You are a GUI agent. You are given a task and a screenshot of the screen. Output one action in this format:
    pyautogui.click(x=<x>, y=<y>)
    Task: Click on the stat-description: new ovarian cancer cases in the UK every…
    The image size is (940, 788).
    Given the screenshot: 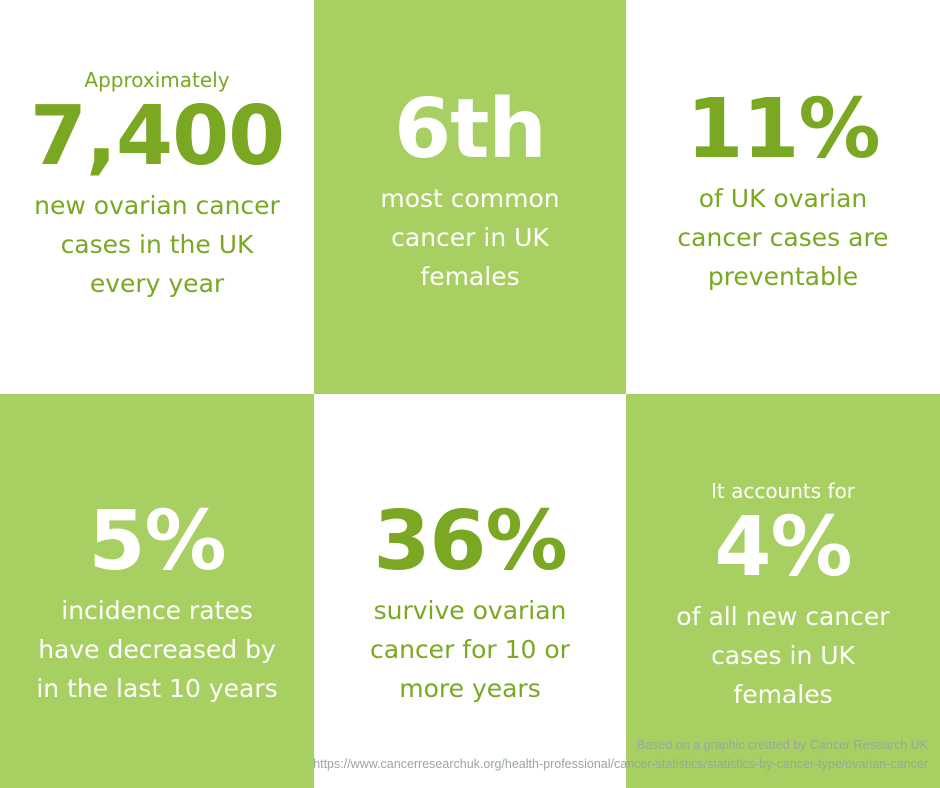 What is the action you would take?
    pyautogui.click(x=157, y=244)
    